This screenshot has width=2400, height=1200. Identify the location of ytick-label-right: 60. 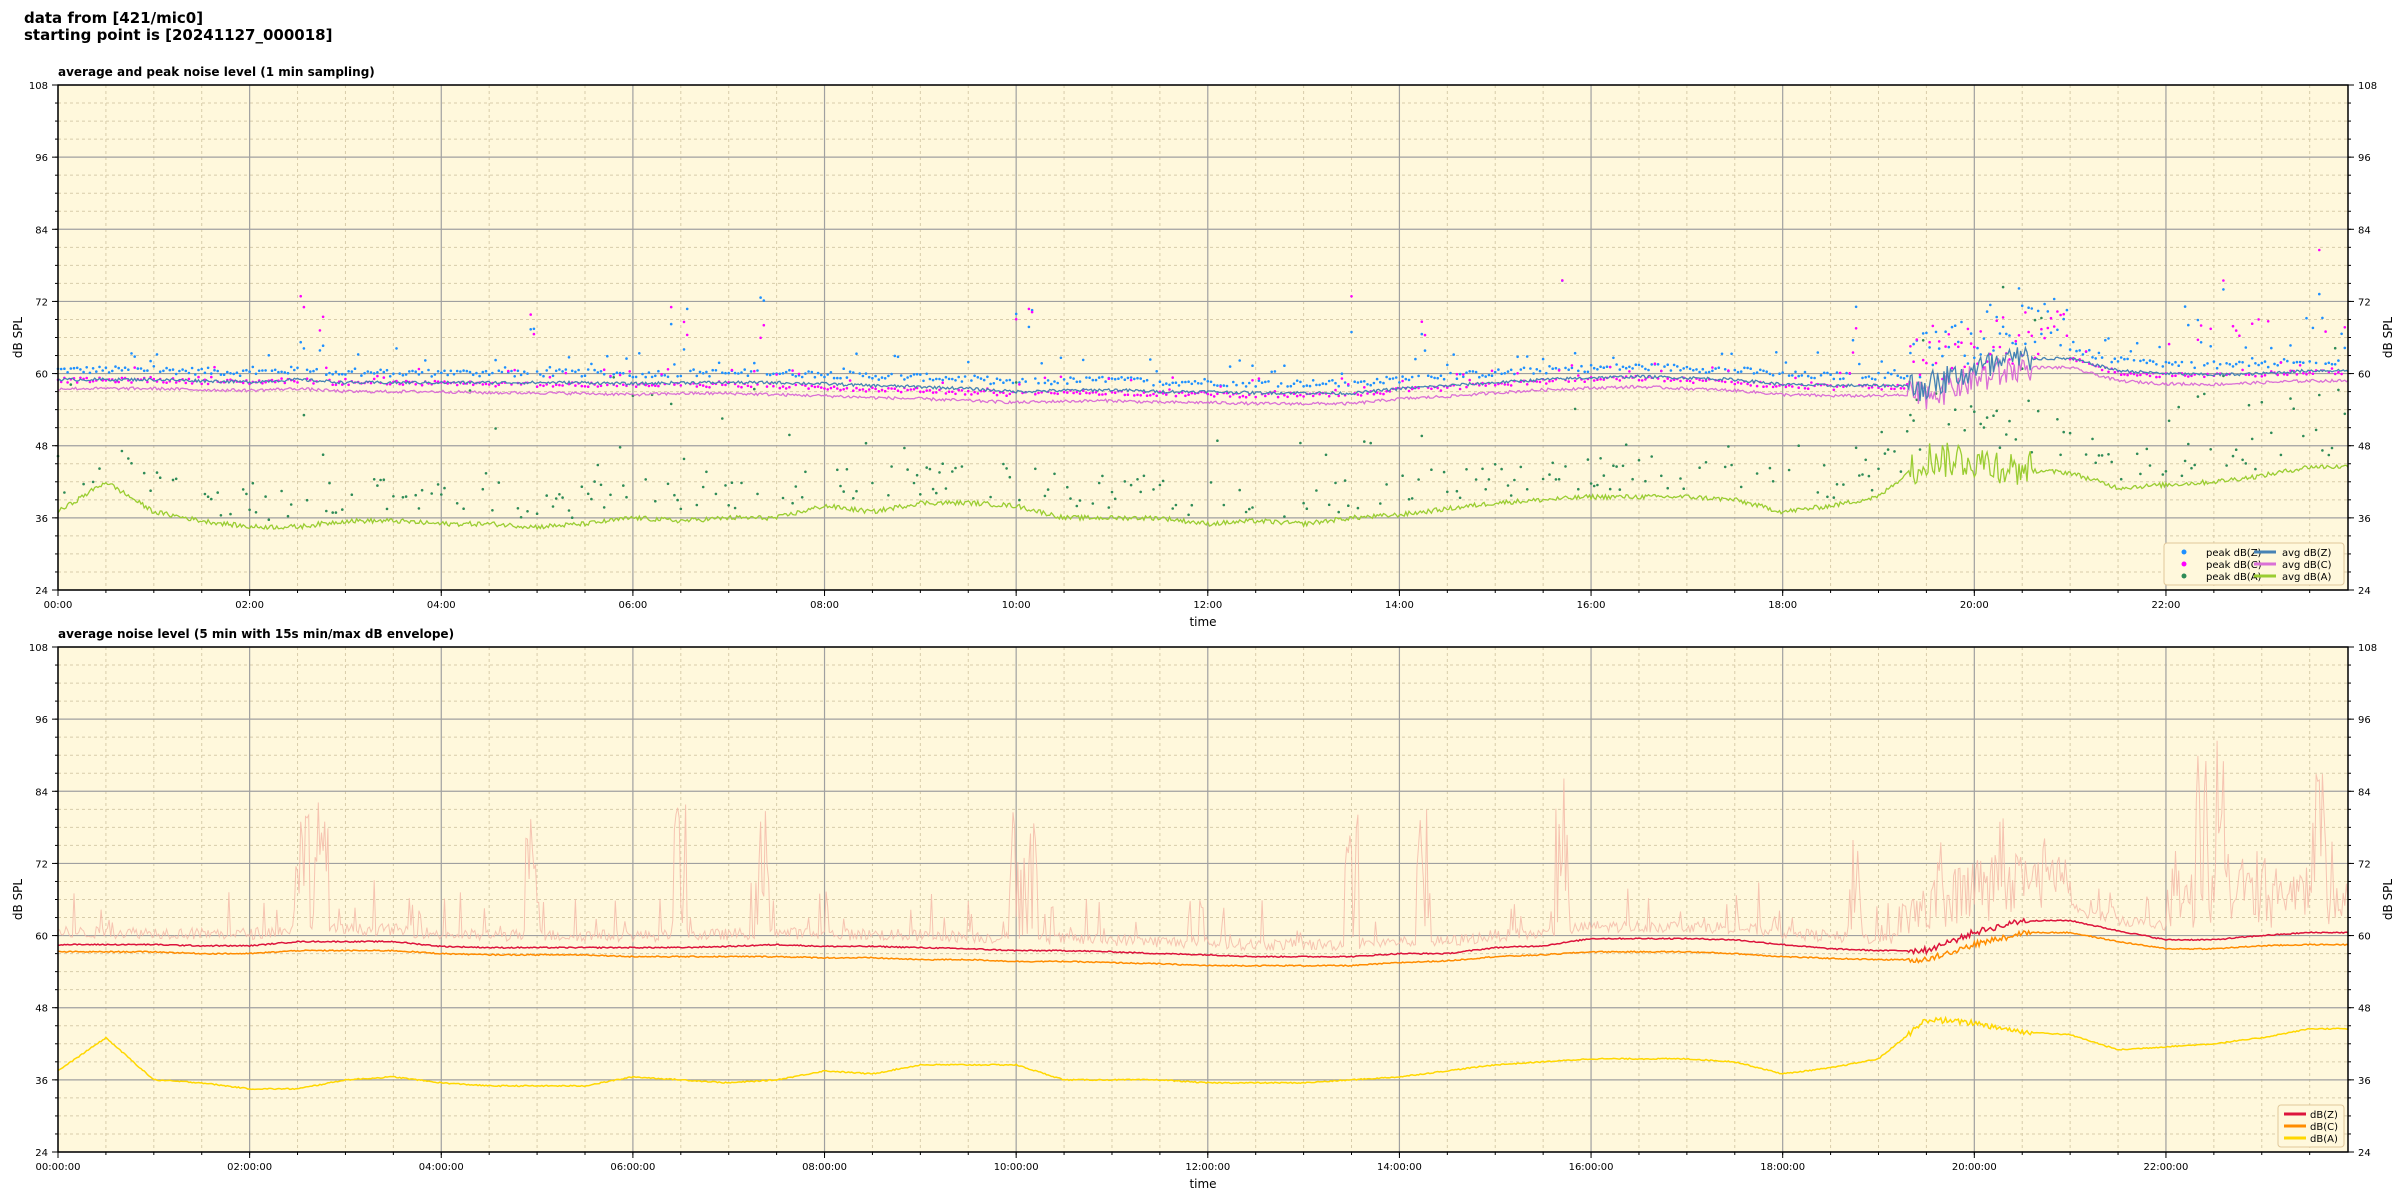
(2364, 937).